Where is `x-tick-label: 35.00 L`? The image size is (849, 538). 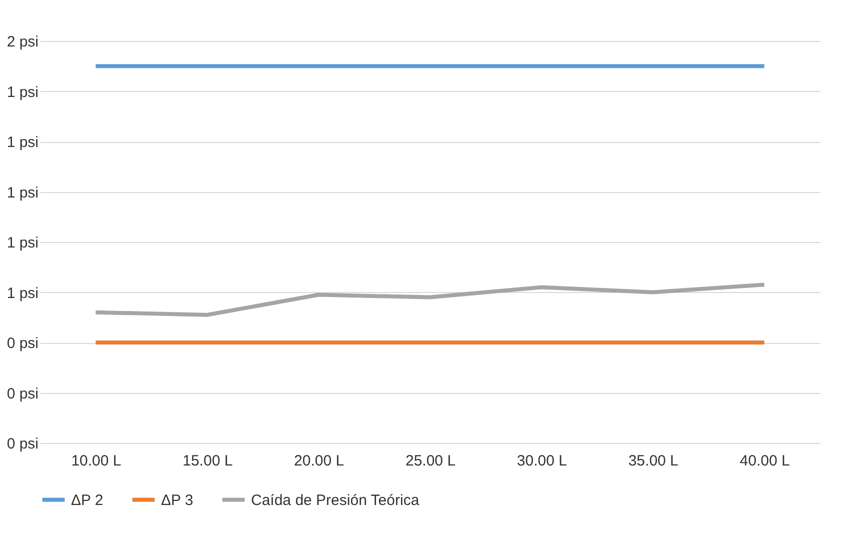 x-tick-label: 35.00 L is located at coordinates (653, 461).